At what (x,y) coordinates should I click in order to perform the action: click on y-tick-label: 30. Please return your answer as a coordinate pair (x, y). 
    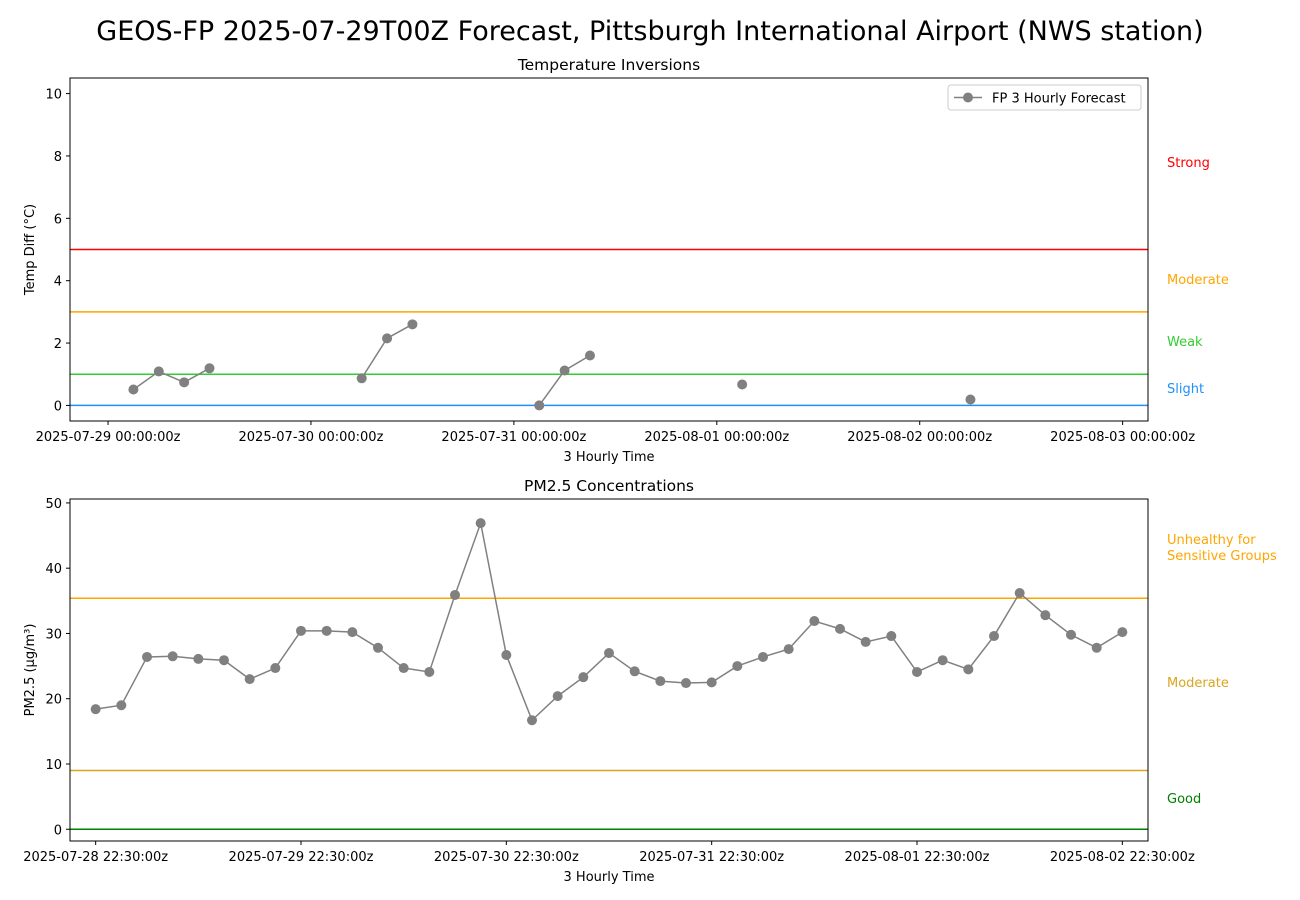
    Looking at the image, I should click on (53, 634).